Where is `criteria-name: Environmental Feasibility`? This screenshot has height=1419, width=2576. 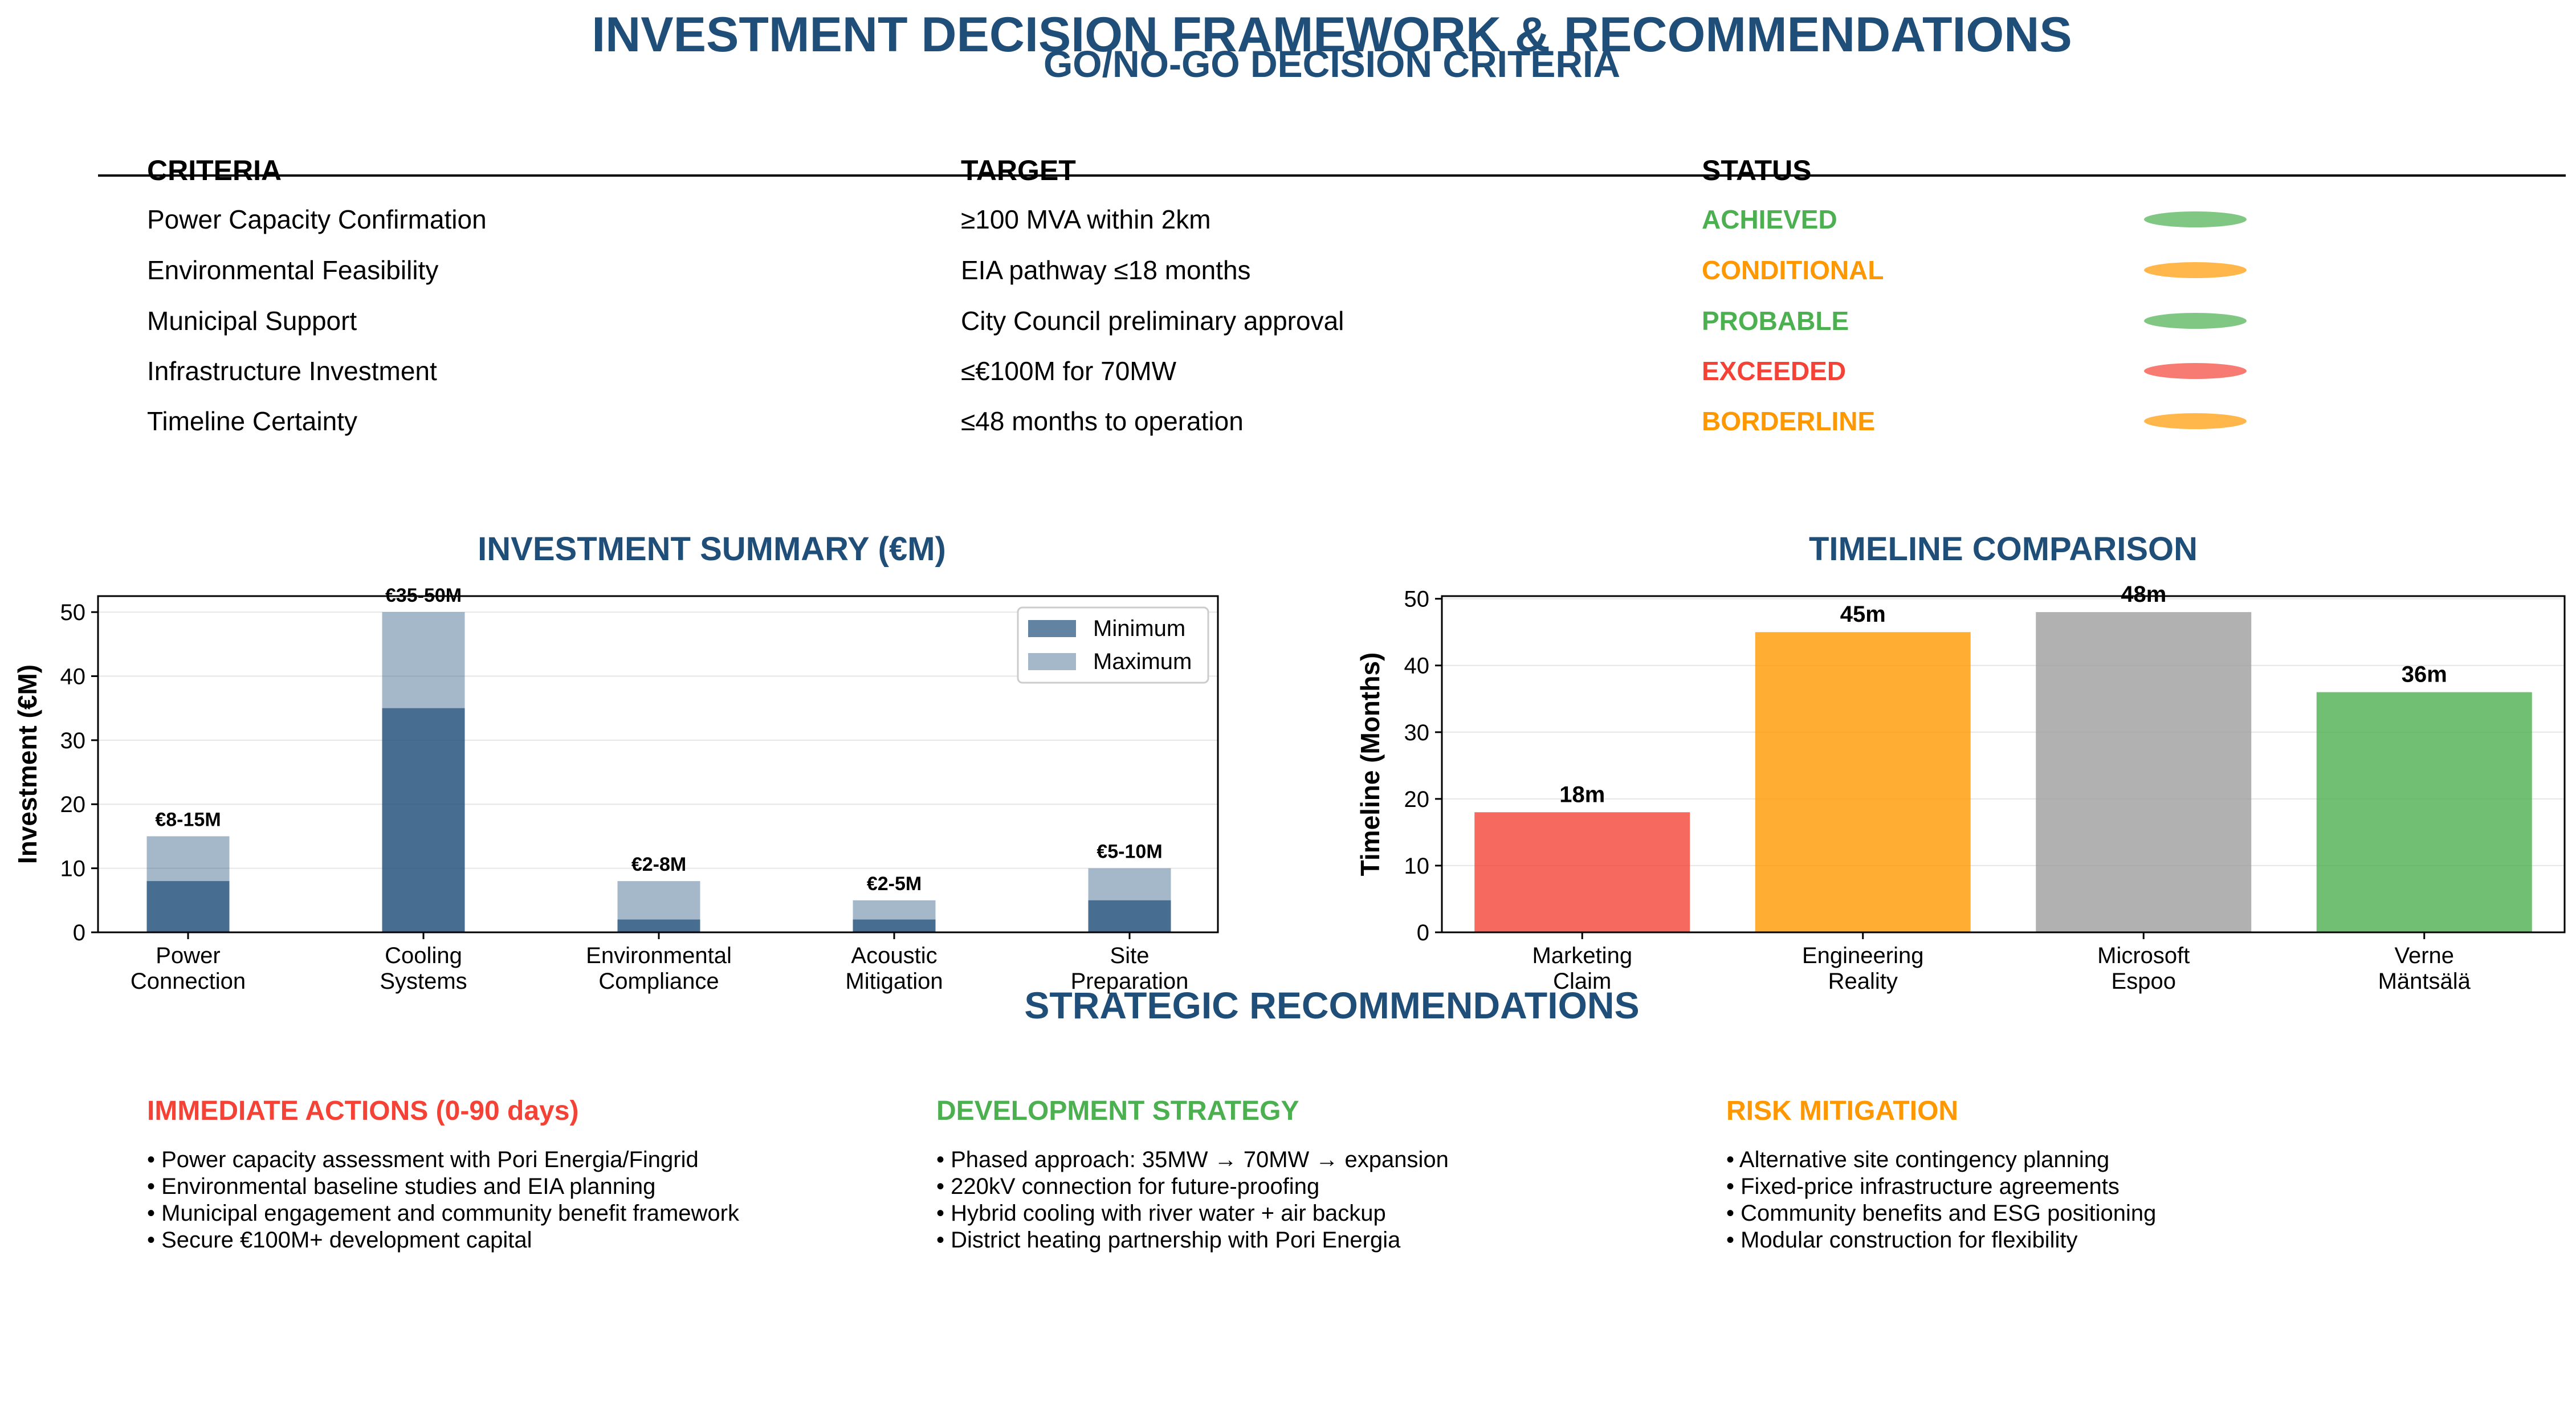 criteria-name: Environmental Feasibility is located at coordinates (293, 270).